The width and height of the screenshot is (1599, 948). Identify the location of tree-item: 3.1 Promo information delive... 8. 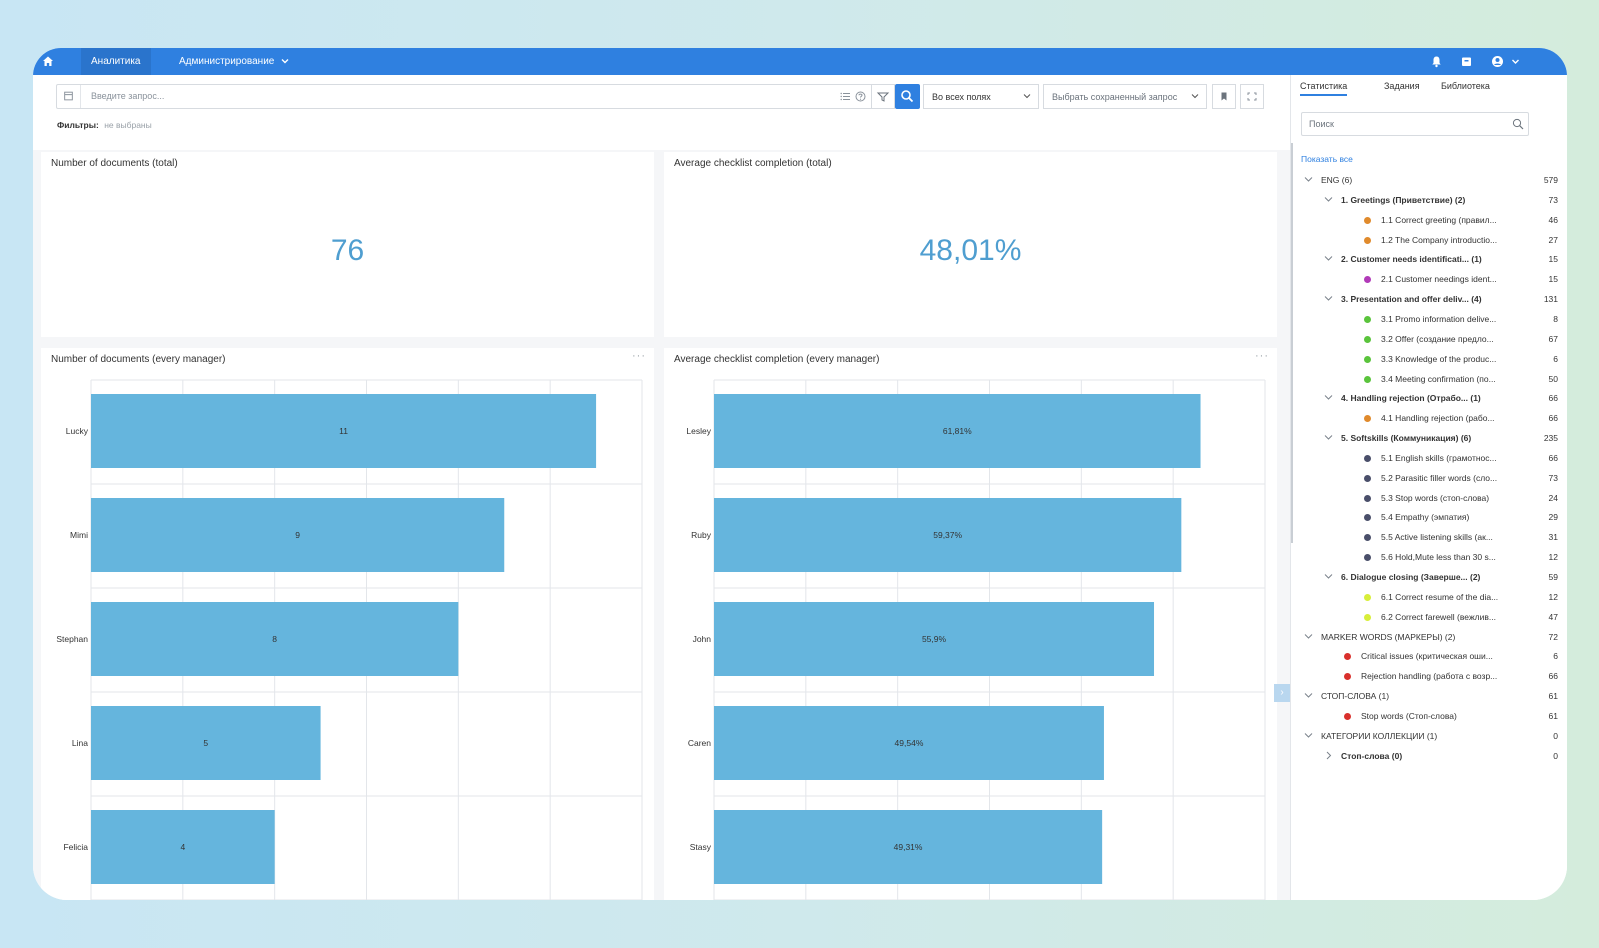
(1429, 319).